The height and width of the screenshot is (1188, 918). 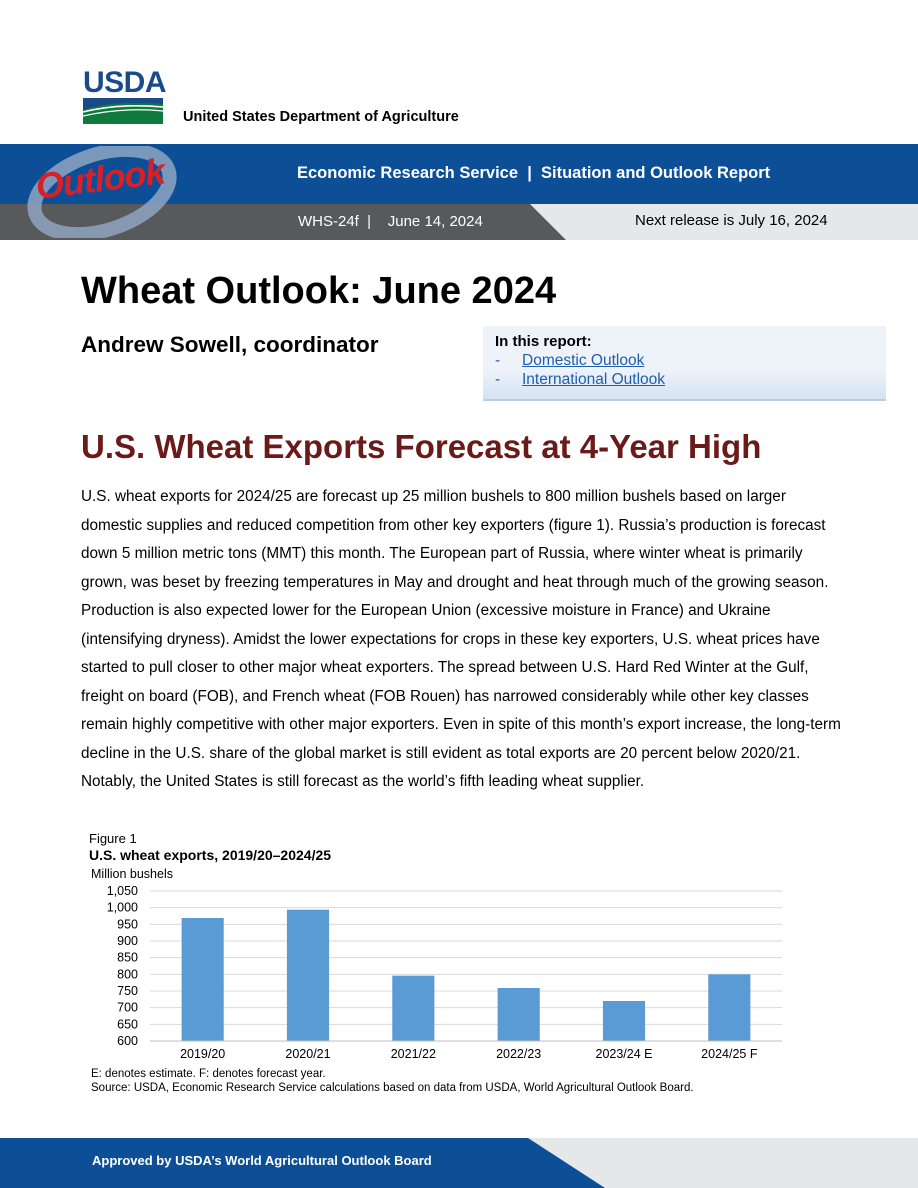 What do you see at coordinates (202, 1054) in the screenshot?
I see `x-tick-label: 2019/20` at bounding box center [202, 1054].